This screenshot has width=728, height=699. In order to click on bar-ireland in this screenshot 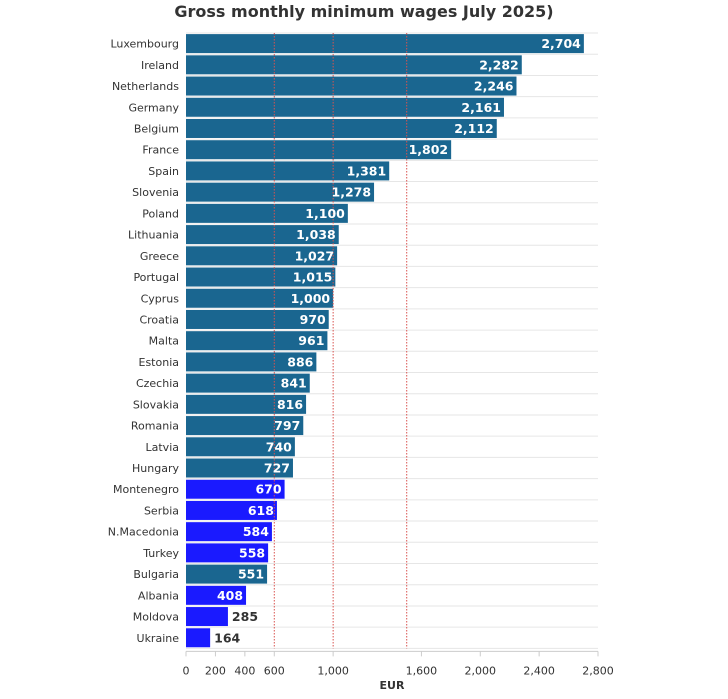, I will do `click(354, 65)`.